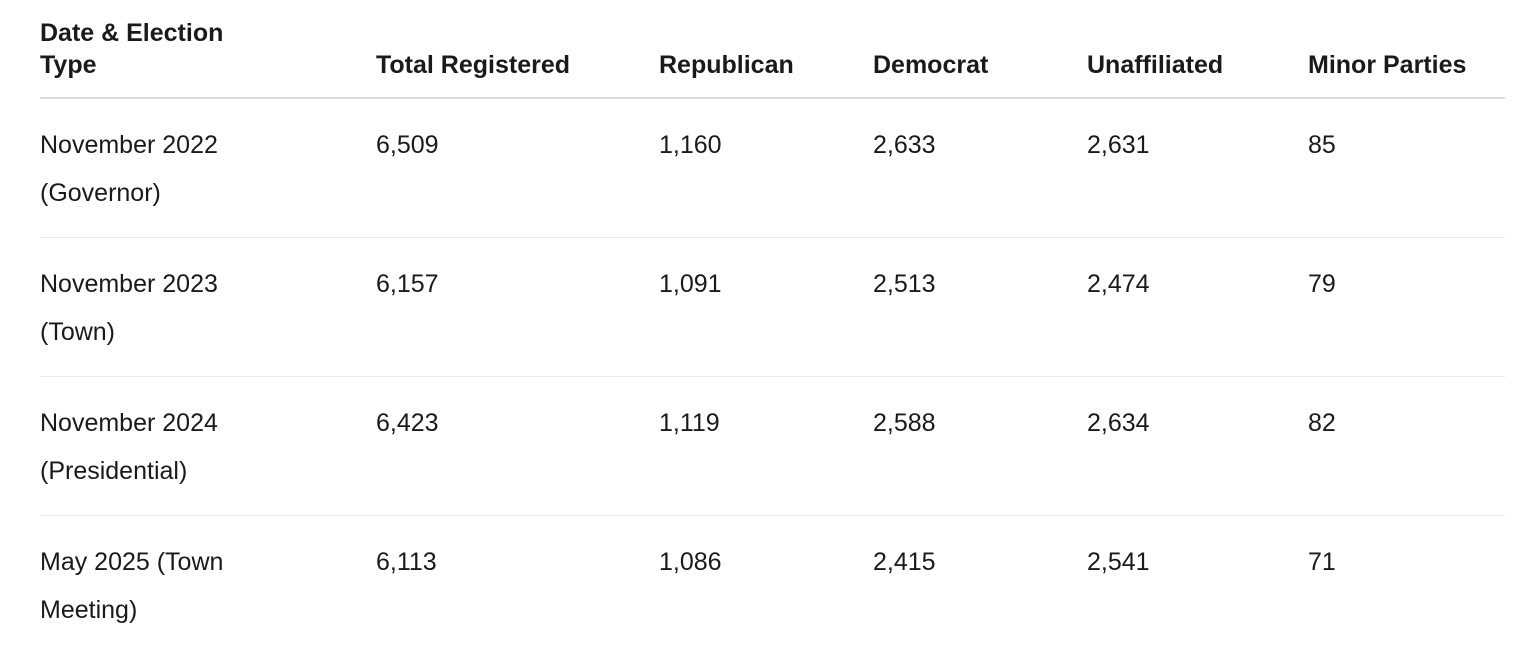 This screenshot has height=658, width=1528. Describe the element at coordinates (406, 562) in the screenshot. I see `cell-value: 6,113` at that location.